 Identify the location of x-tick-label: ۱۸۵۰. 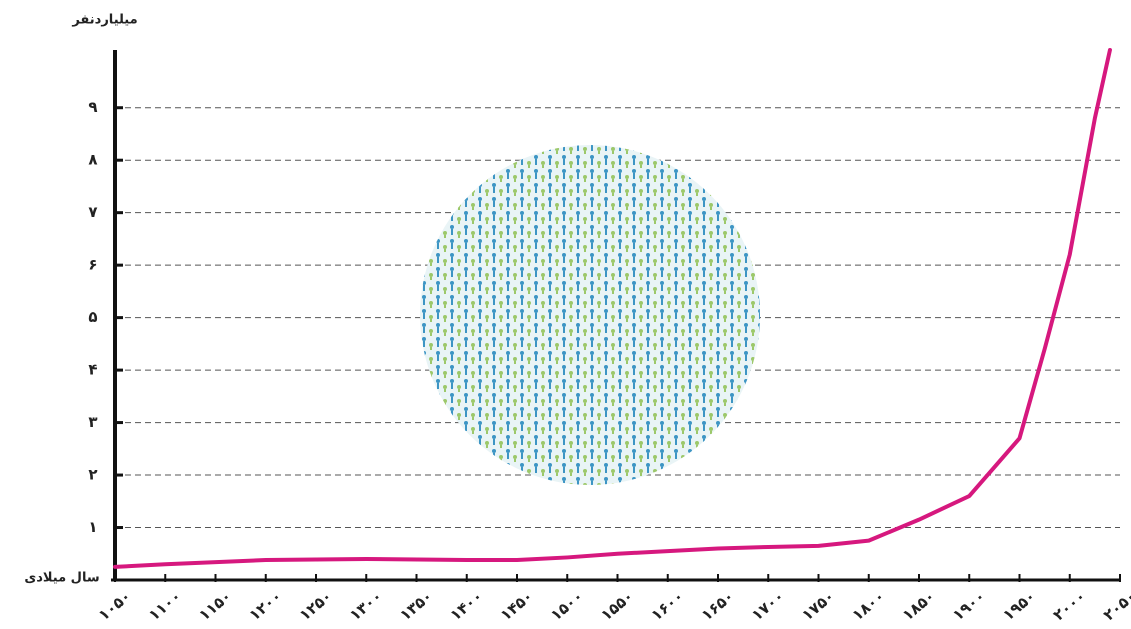
(919, 605).